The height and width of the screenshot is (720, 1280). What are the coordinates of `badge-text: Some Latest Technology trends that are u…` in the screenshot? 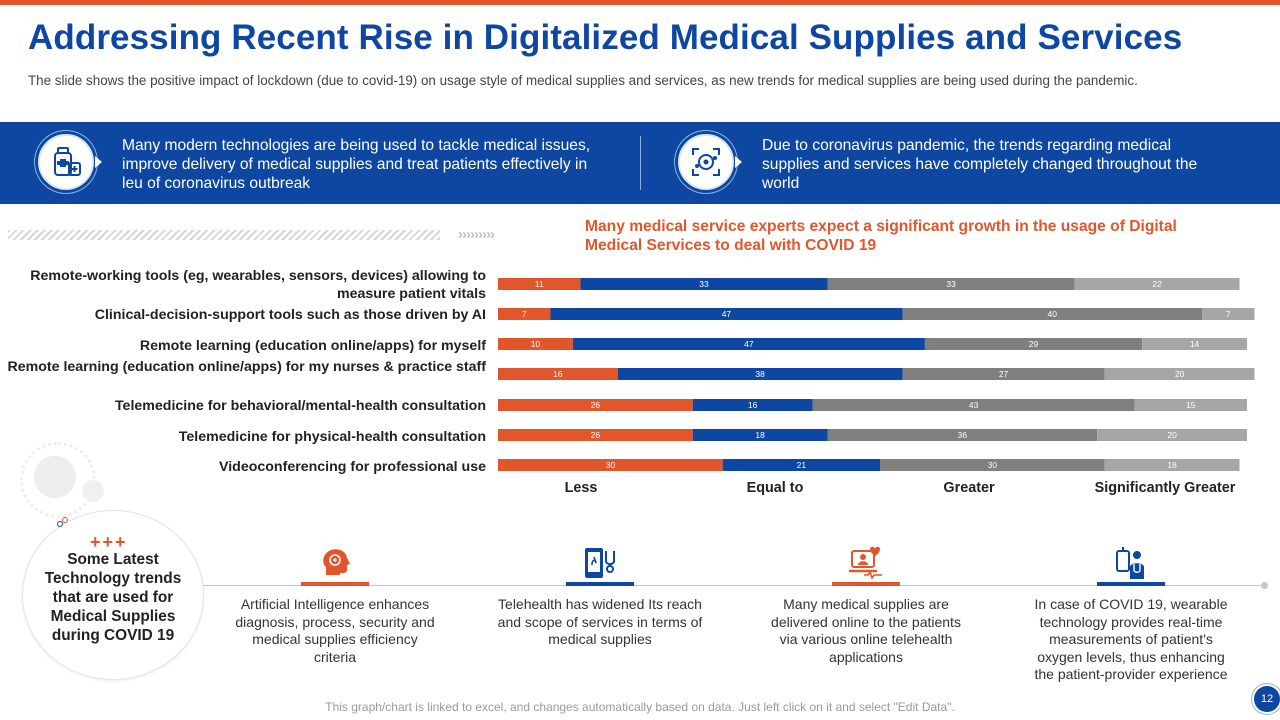 It's located at (113, 597).